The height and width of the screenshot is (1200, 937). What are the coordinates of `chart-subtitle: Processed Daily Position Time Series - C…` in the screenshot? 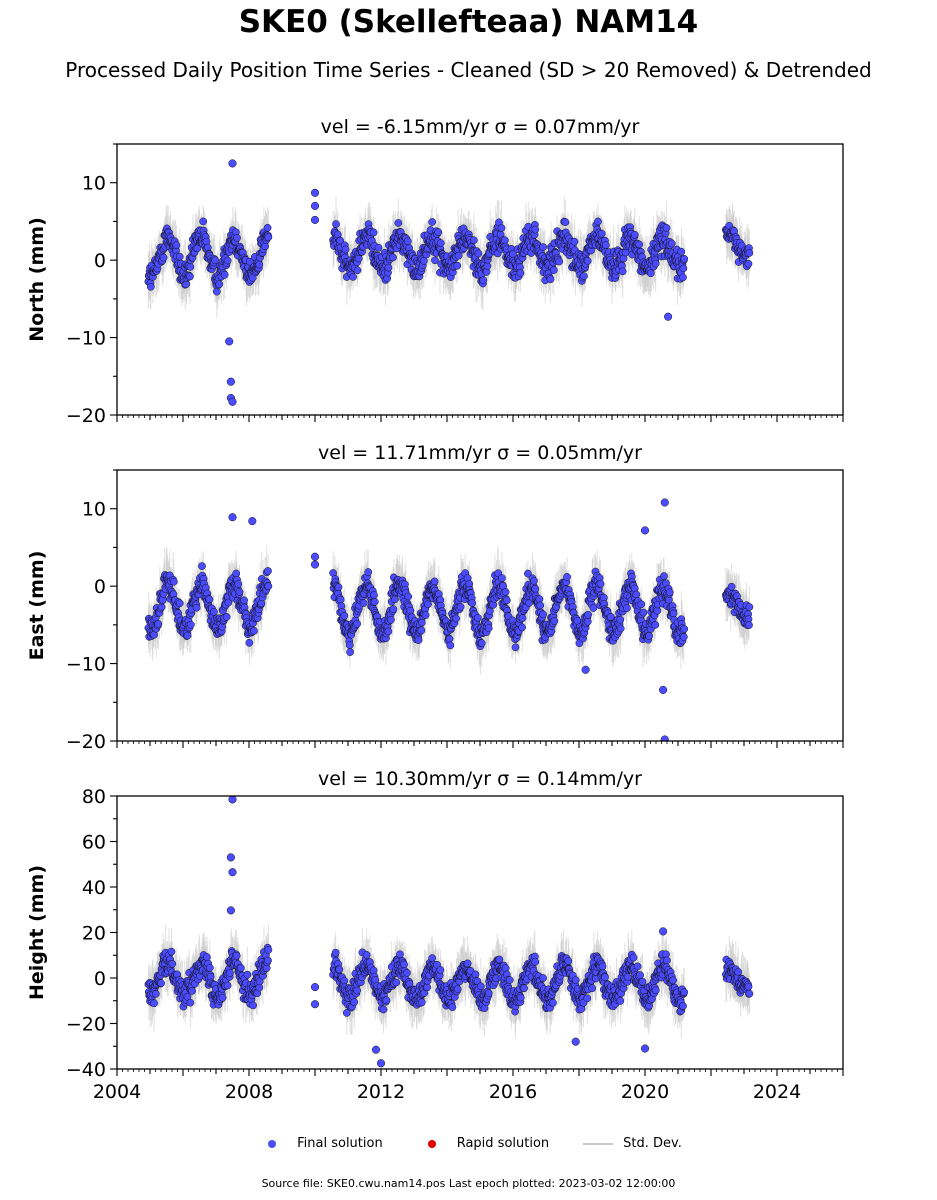 It's located at (468, 70).